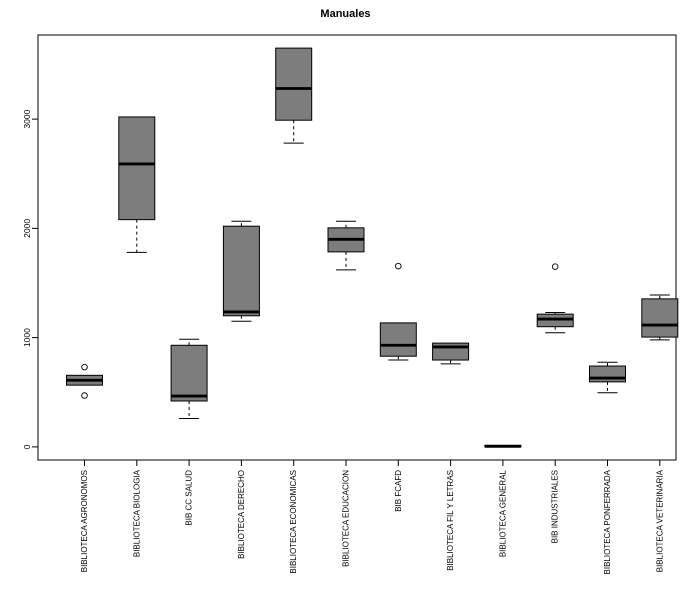 The width and height of the screenshot is (691, 599). Describe the element at coordinates (136, 513) in the screenshot. I see `x-tick-label: BIBLIOTECA BIOLOGIA` at that location.